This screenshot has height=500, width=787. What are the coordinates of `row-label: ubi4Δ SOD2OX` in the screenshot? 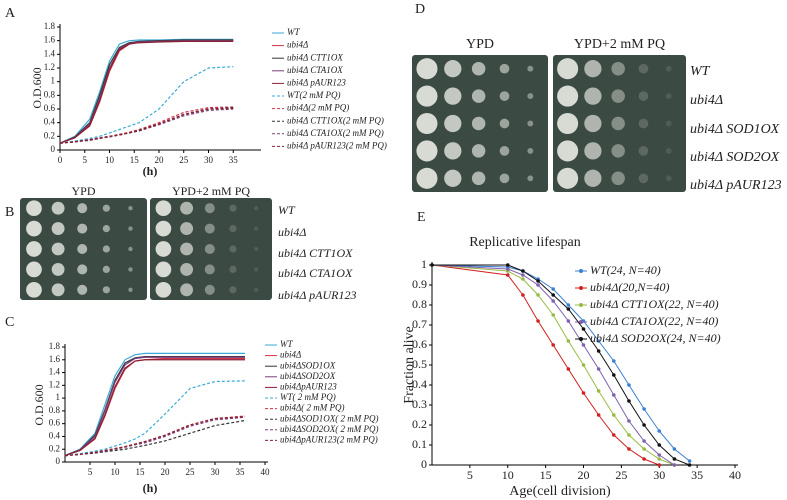 It's located at (735, 157).